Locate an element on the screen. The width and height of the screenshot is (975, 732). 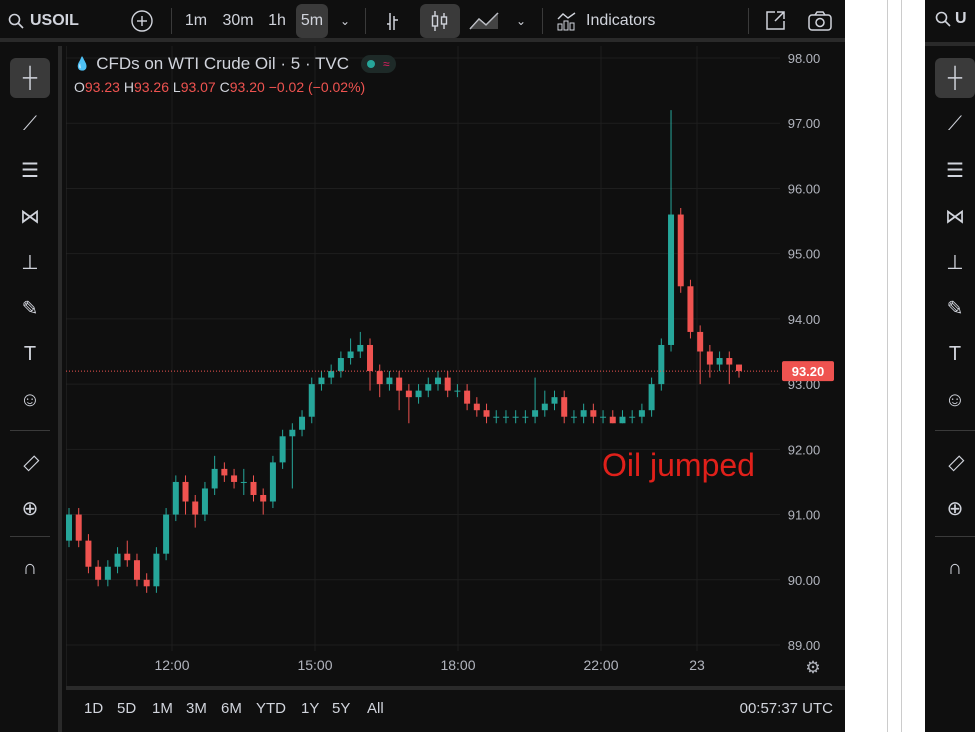
chart-type-dropdown: ⌄ is located at coordinates (521, 21).